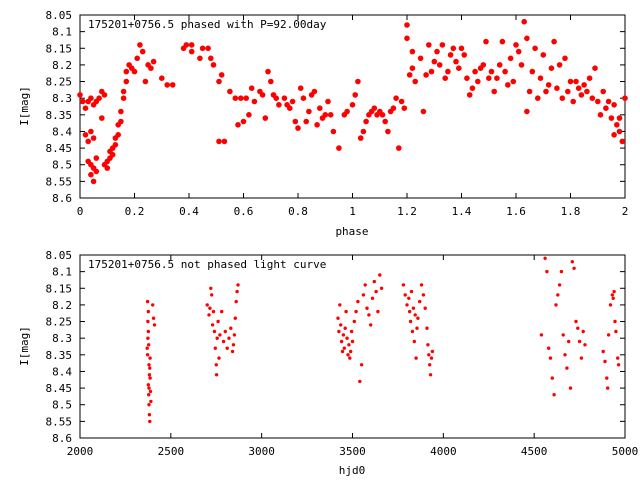 The image size is (640, 480). What do you see at coordinates (59, 15) in the screenshot?
I see `y-tick-label: 8.05` at bounding box center [59, 15].